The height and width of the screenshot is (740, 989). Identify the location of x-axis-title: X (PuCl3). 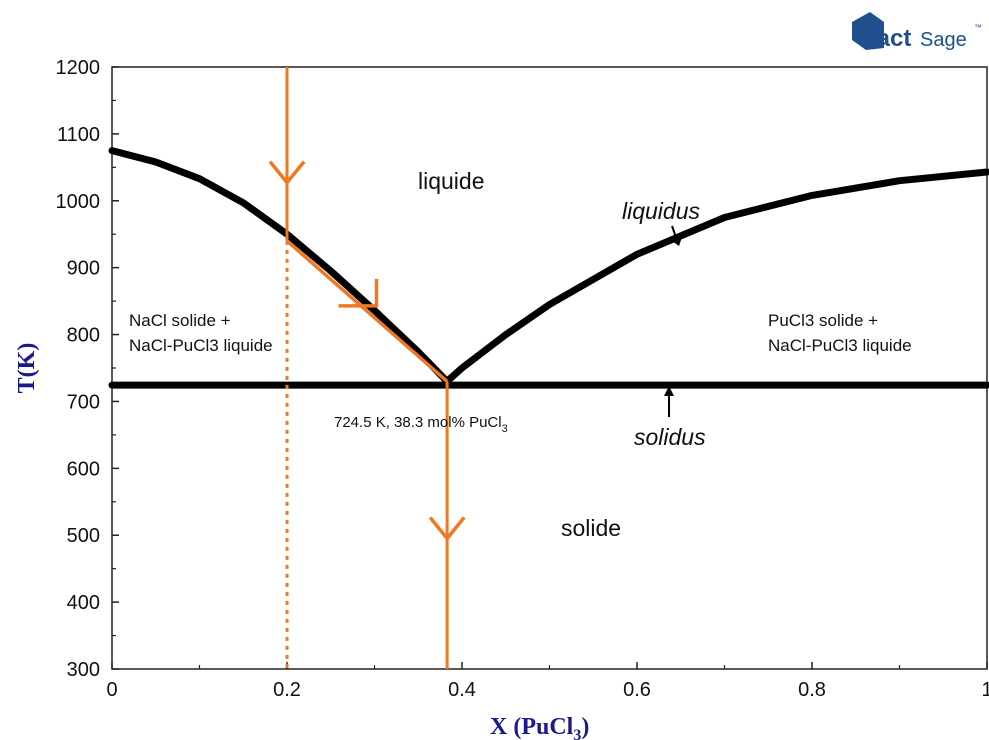
(539, 727).